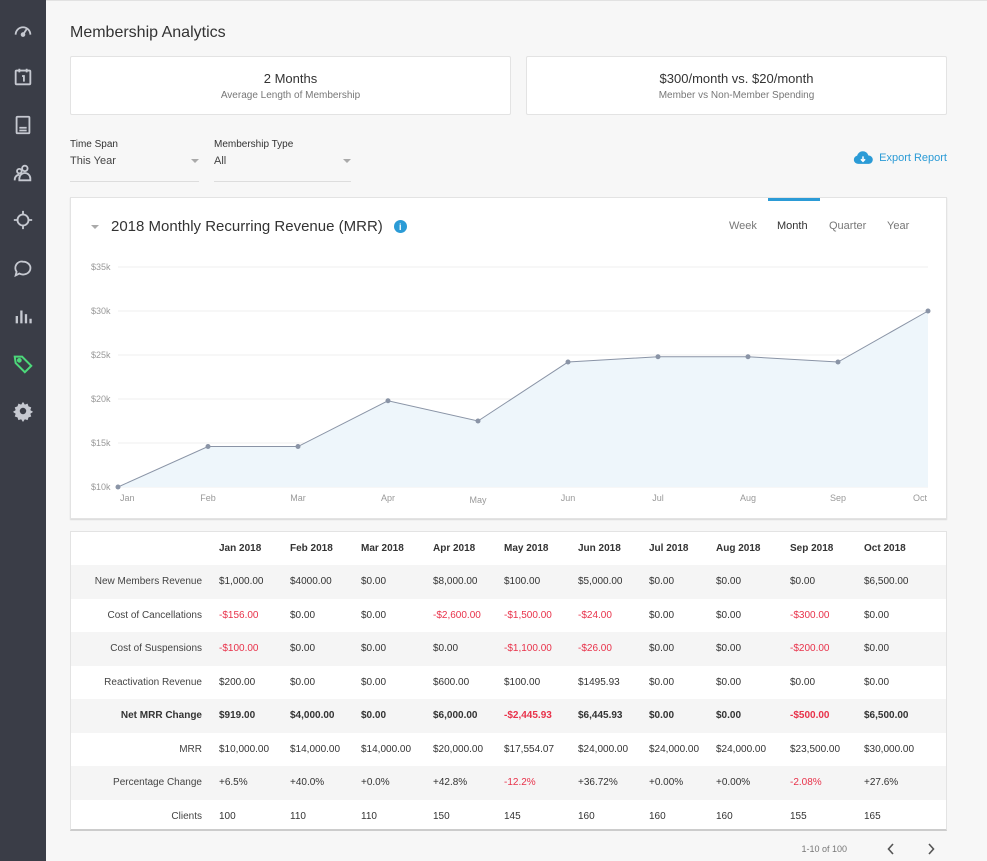 This screenshot has height=861, width=987. I want to click on x-tick-label: Jun, so click(568, 498).